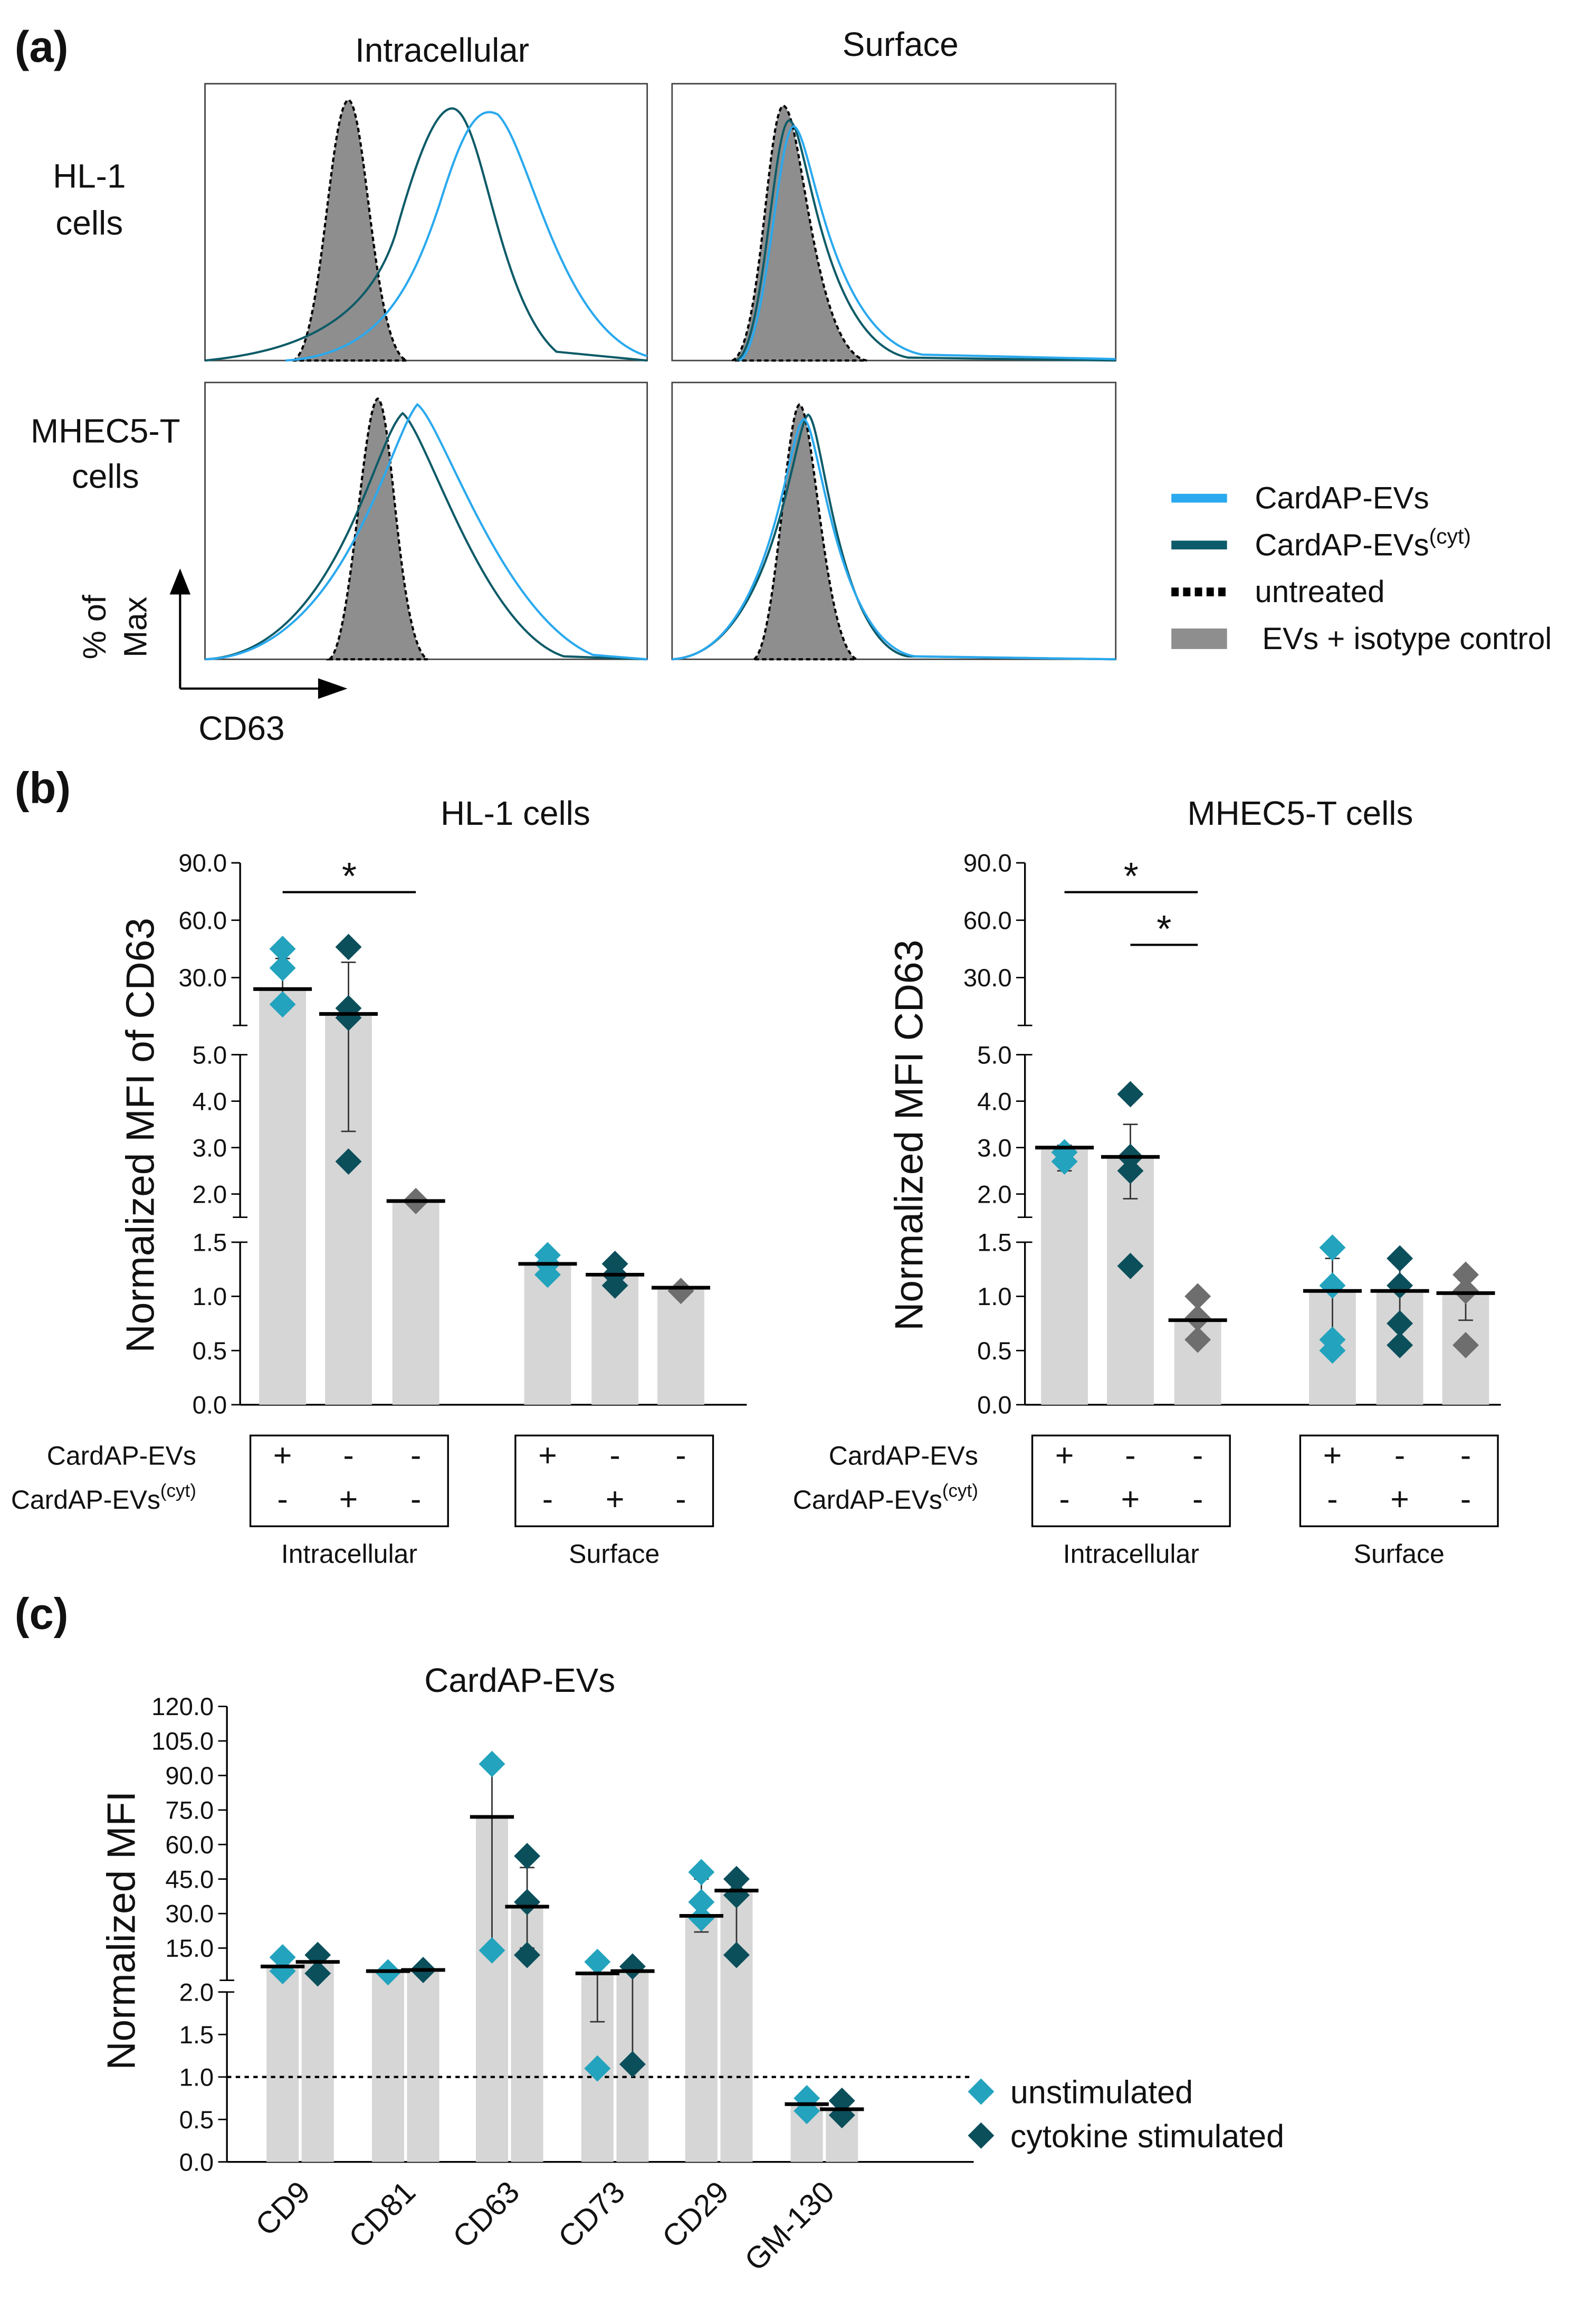 Image resolution: width=1596 pixels, height=2313 pixels. What do you see at coordinates (189, 1845) in the screenshot?
I see `y-tick-label: 60.0` at bounding box center [189, 1845].